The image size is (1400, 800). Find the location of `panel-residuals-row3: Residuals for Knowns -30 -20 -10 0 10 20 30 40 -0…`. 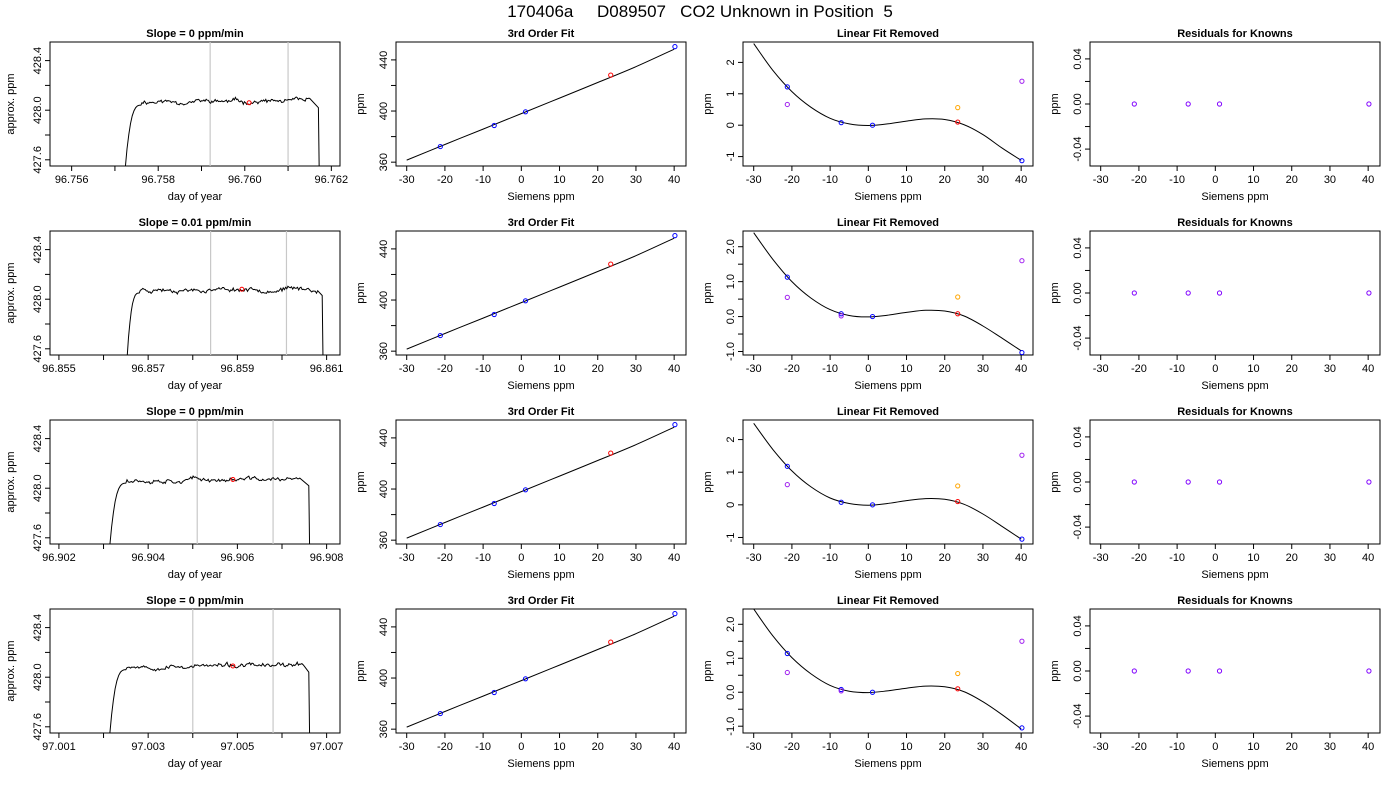

panel-residuals-row3: Residuals for Knowns -30 -20 -10 0 10 20 30 40 -0… is located at coordinates (1215, 493).